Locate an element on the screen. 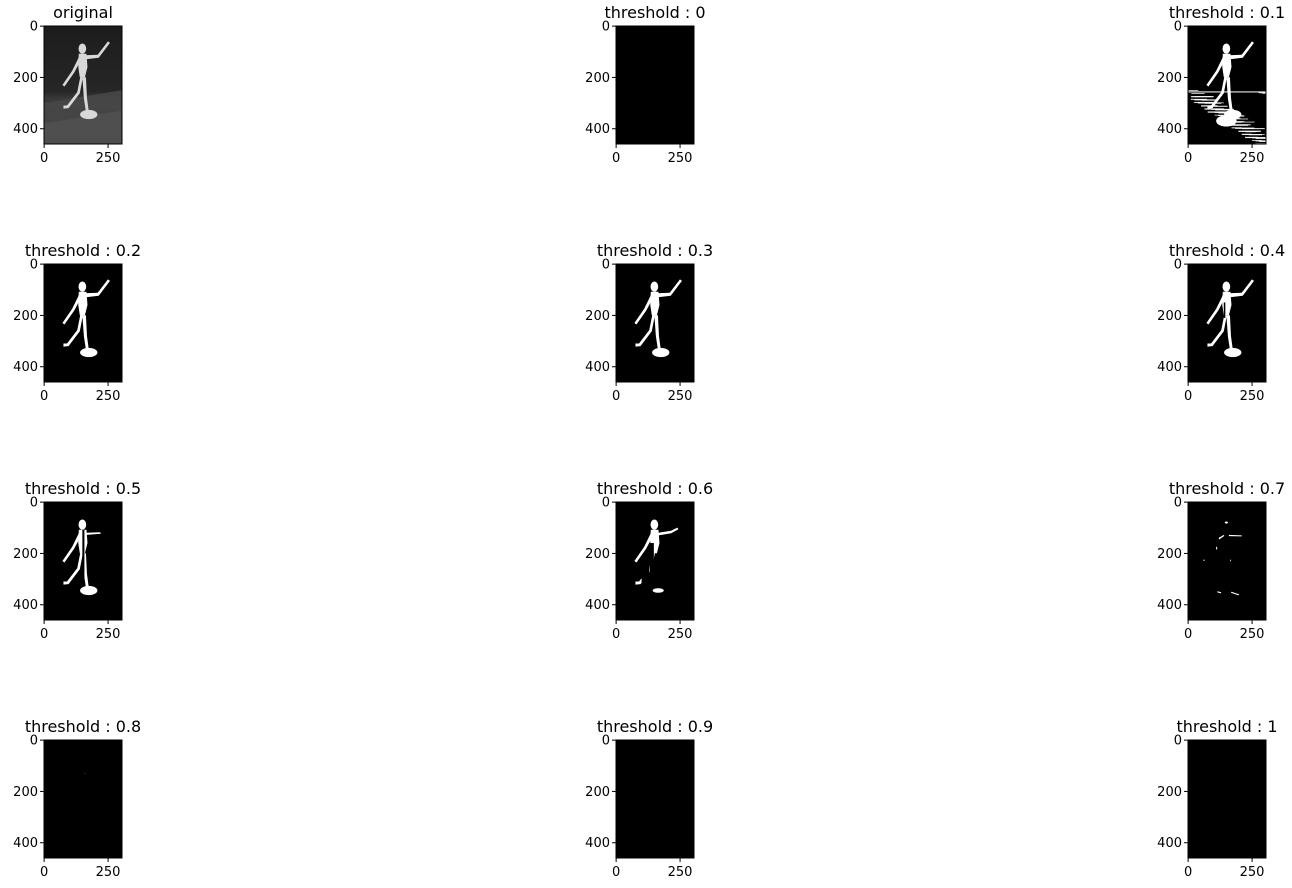  subplot-title: threshold : 0.4 is located at coordinates (1227, 250).